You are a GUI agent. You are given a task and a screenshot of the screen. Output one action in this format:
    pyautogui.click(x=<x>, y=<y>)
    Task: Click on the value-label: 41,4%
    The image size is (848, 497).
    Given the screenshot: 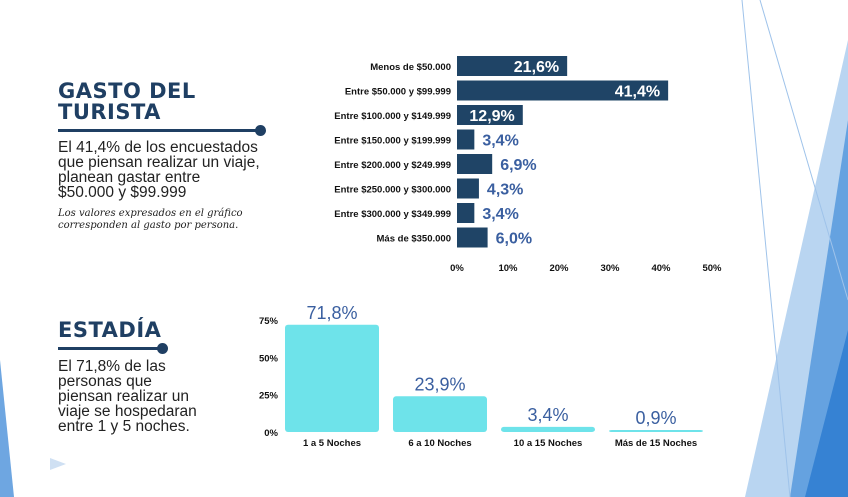 What is the action you would take?
    pyautogui.click(x=637, y=92)
    